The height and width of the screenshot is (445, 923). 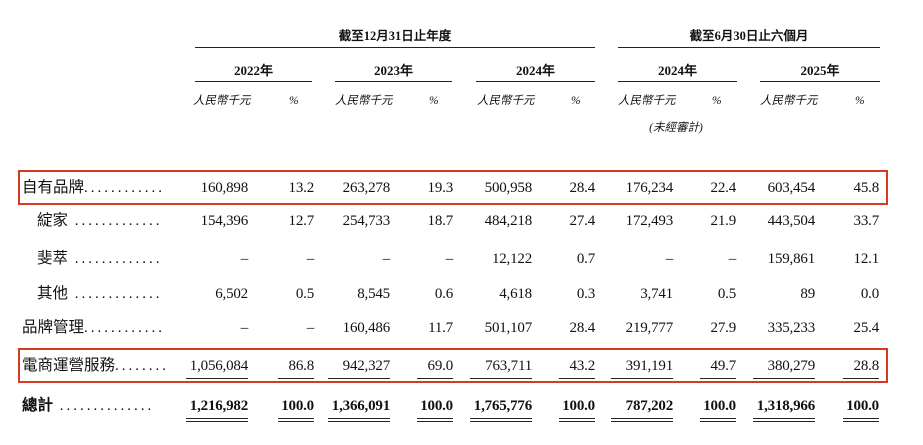 What do you see at coordinates (511, 259) in the screenshot?
I see `cell-2024-rmb: 12,122` at bounding box center [511, 259].